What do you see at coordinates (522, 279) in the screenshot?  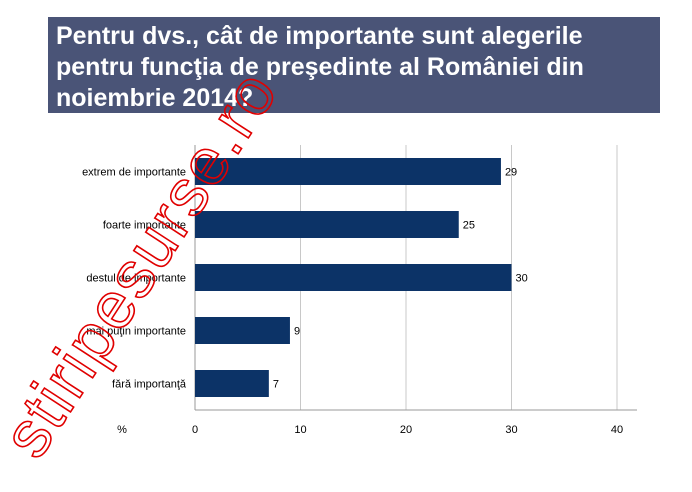 I see `data-label: 30` at bounding box center [522, 279].